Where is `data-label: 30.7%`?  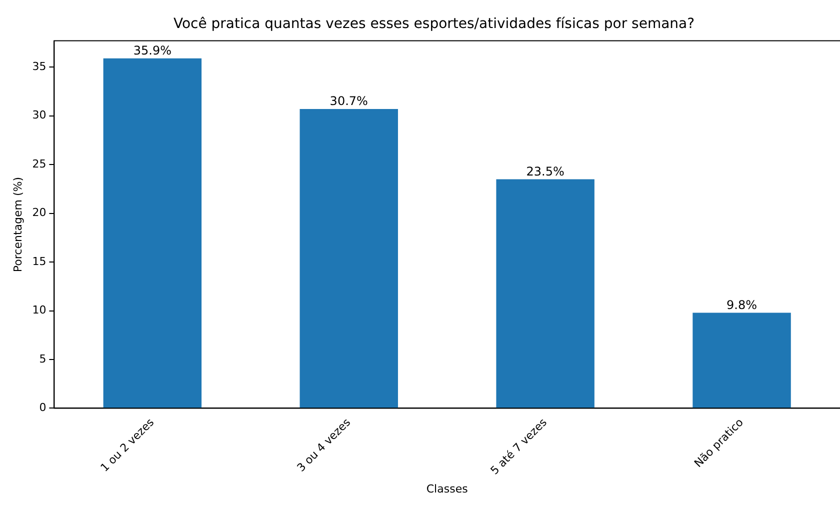
data-label: 30.7% is located at coordinates (349, 101).